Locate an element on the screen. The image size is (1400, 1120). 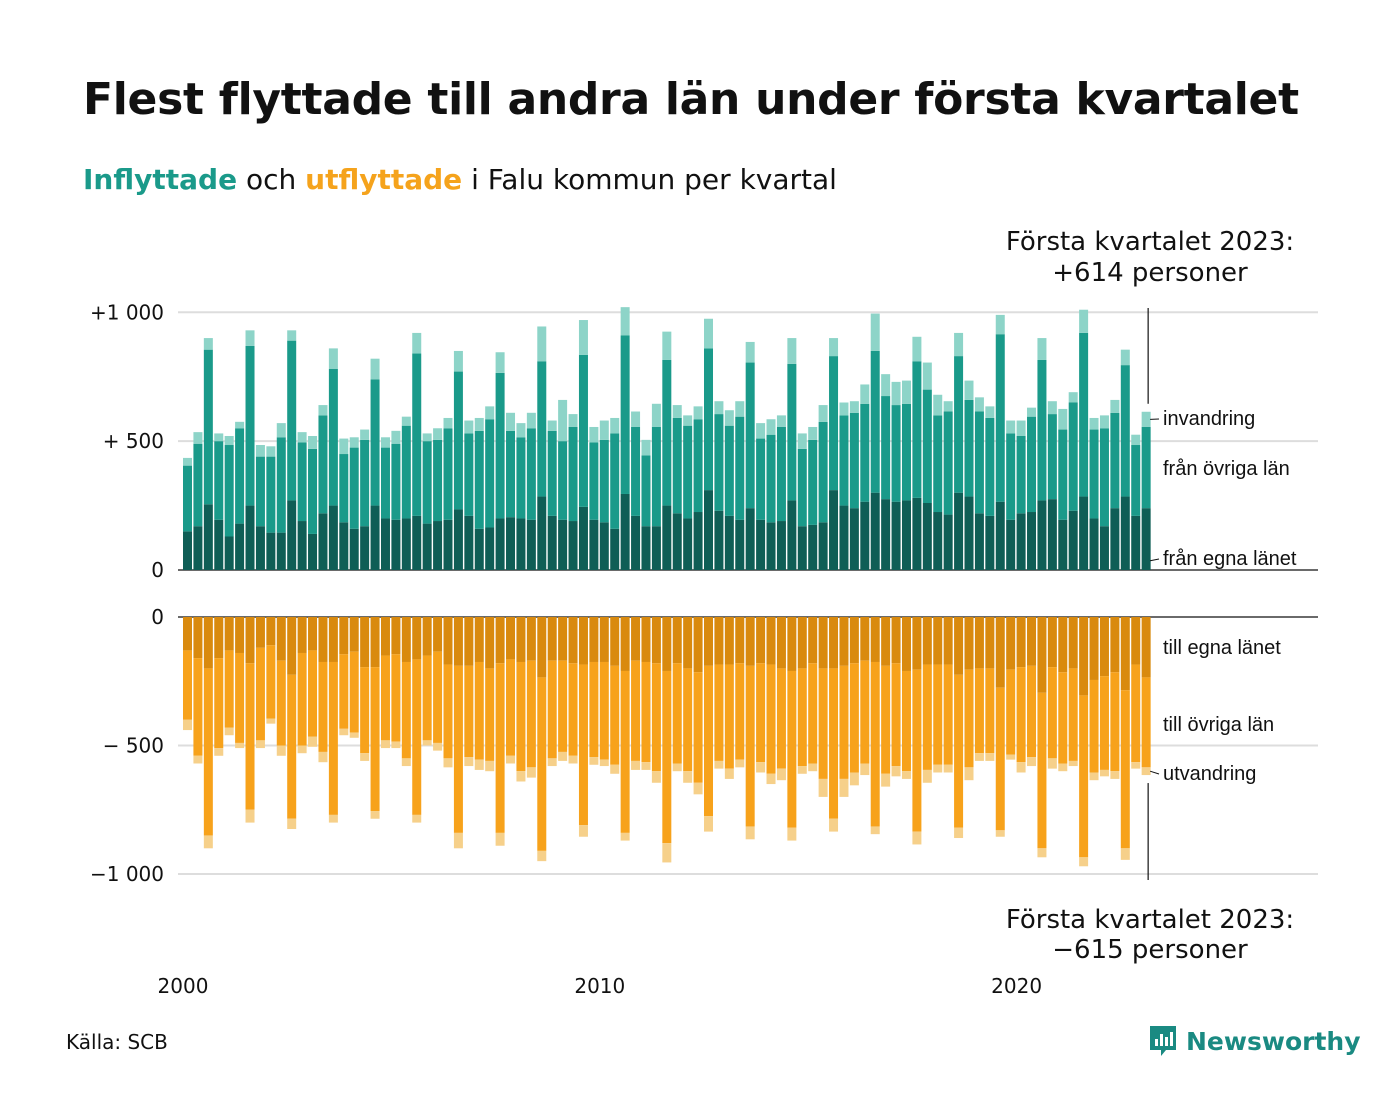
top-y-tick-label: 0 is located at coordinates (157, 570).